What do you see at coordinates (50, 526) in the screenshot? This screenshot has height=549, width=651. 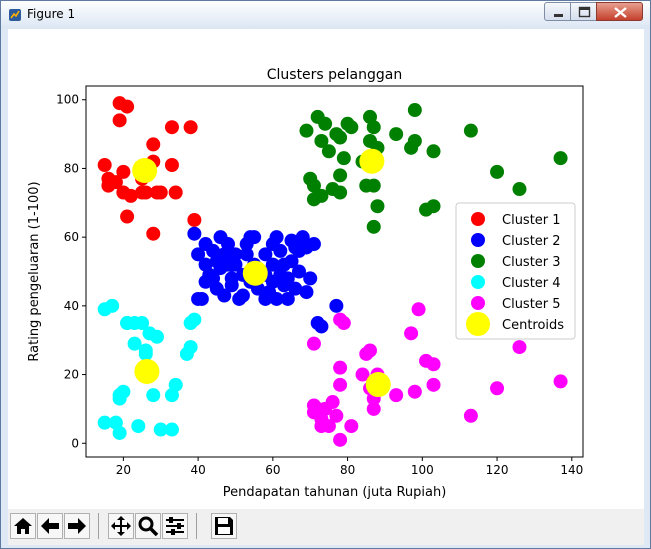 I see `back-button` at bounding box center [50, 526].